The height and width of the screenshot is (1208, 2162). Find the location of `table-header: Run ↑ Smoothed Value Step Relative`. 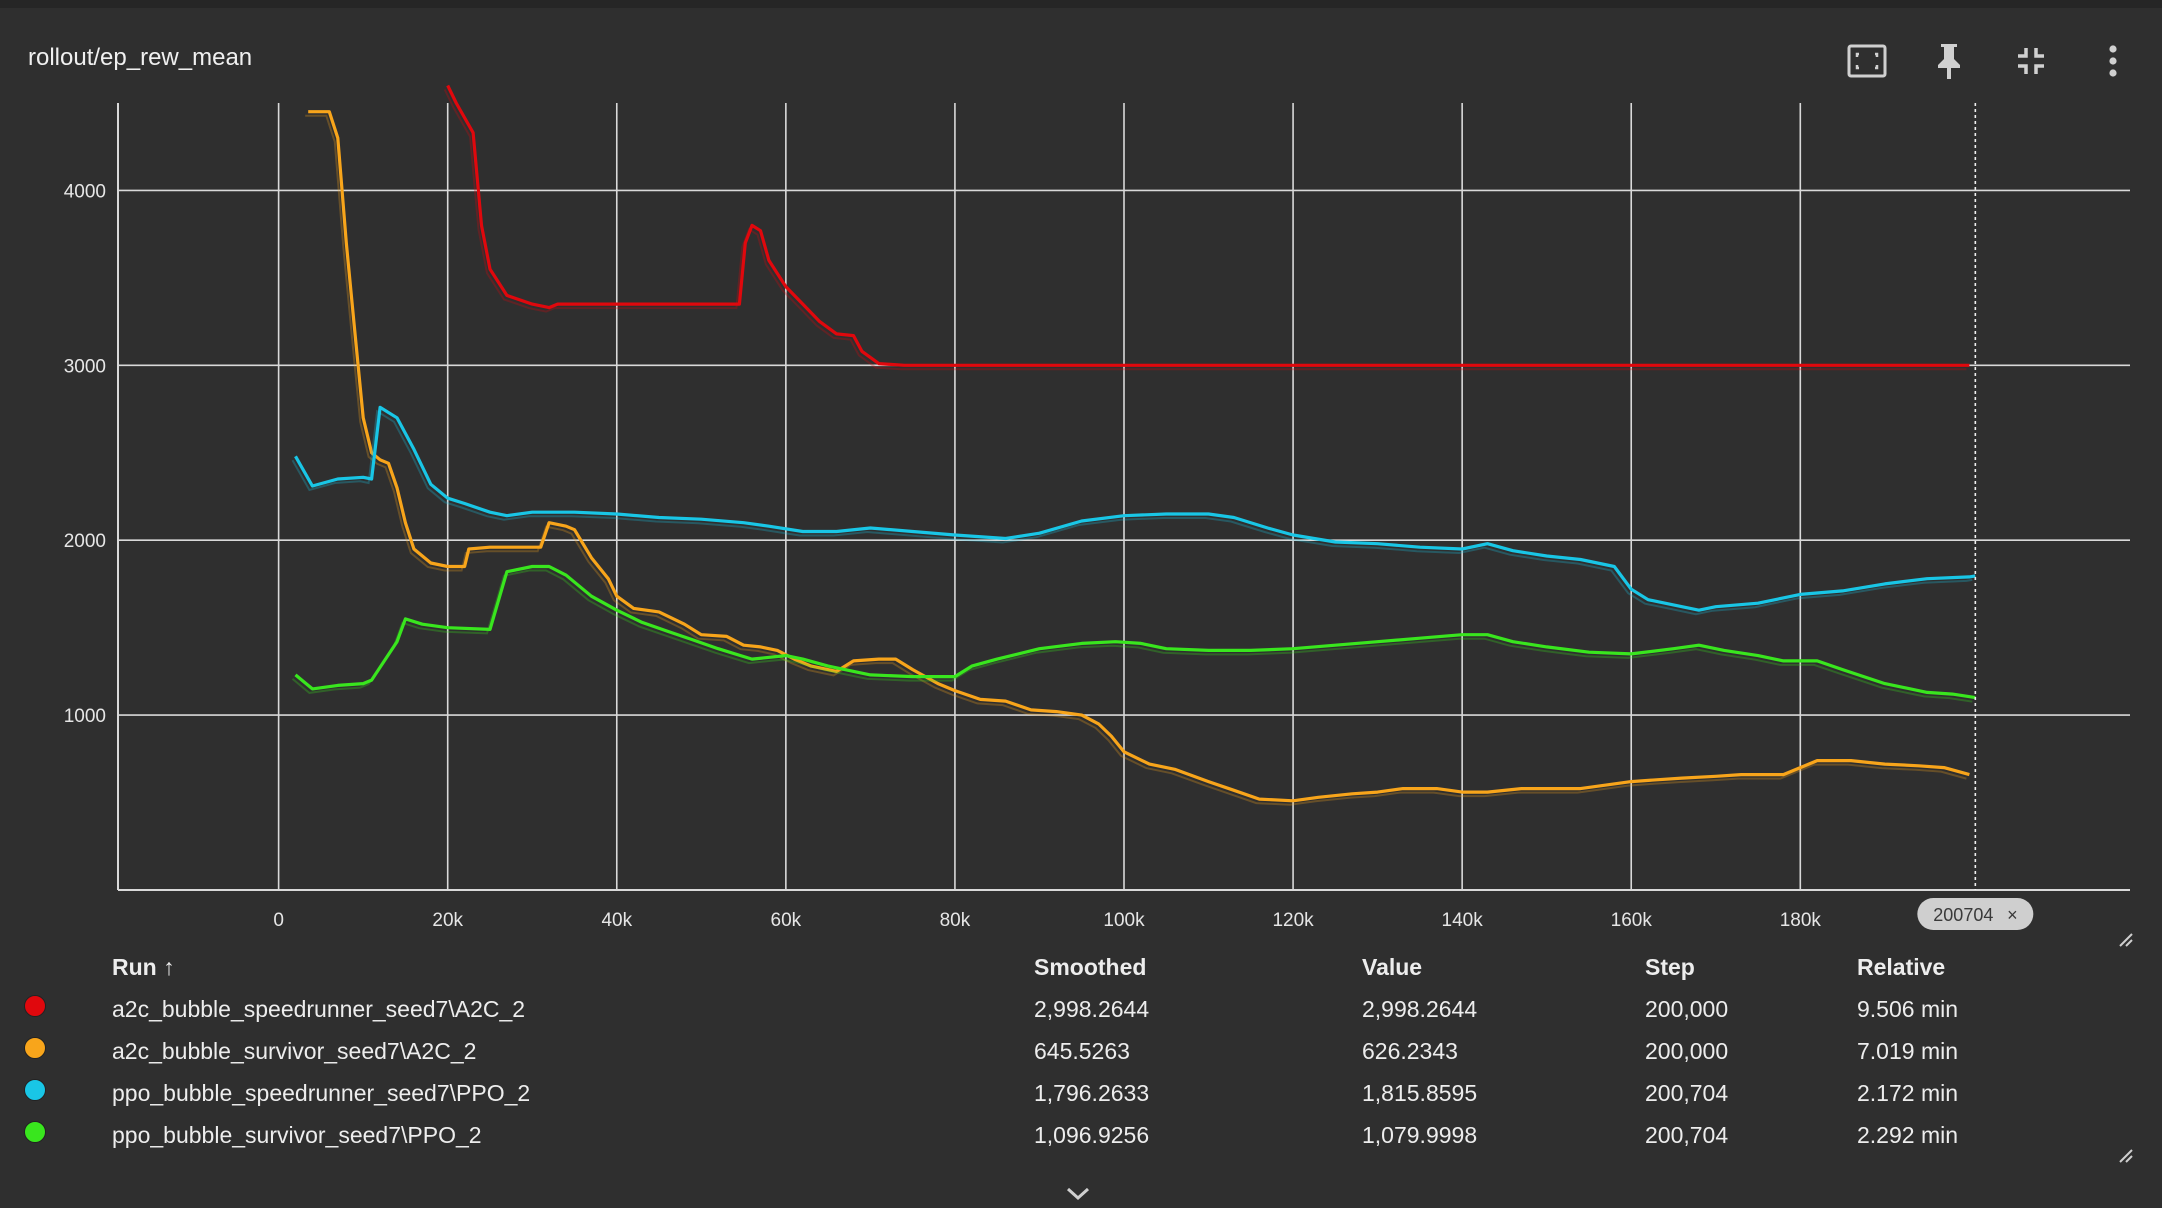

table-header: Run ↑ Smoothed Value Step Relative is located at coordinates (1070, 967).